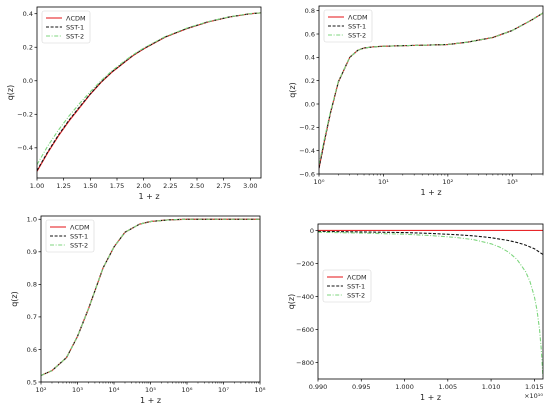 The width and height of the screenshot is (550, 408). What do you see at coordinates (383, 182) in the screenshot?
I see `x-tick-label: 10¹` at bounding box center [383, 182].